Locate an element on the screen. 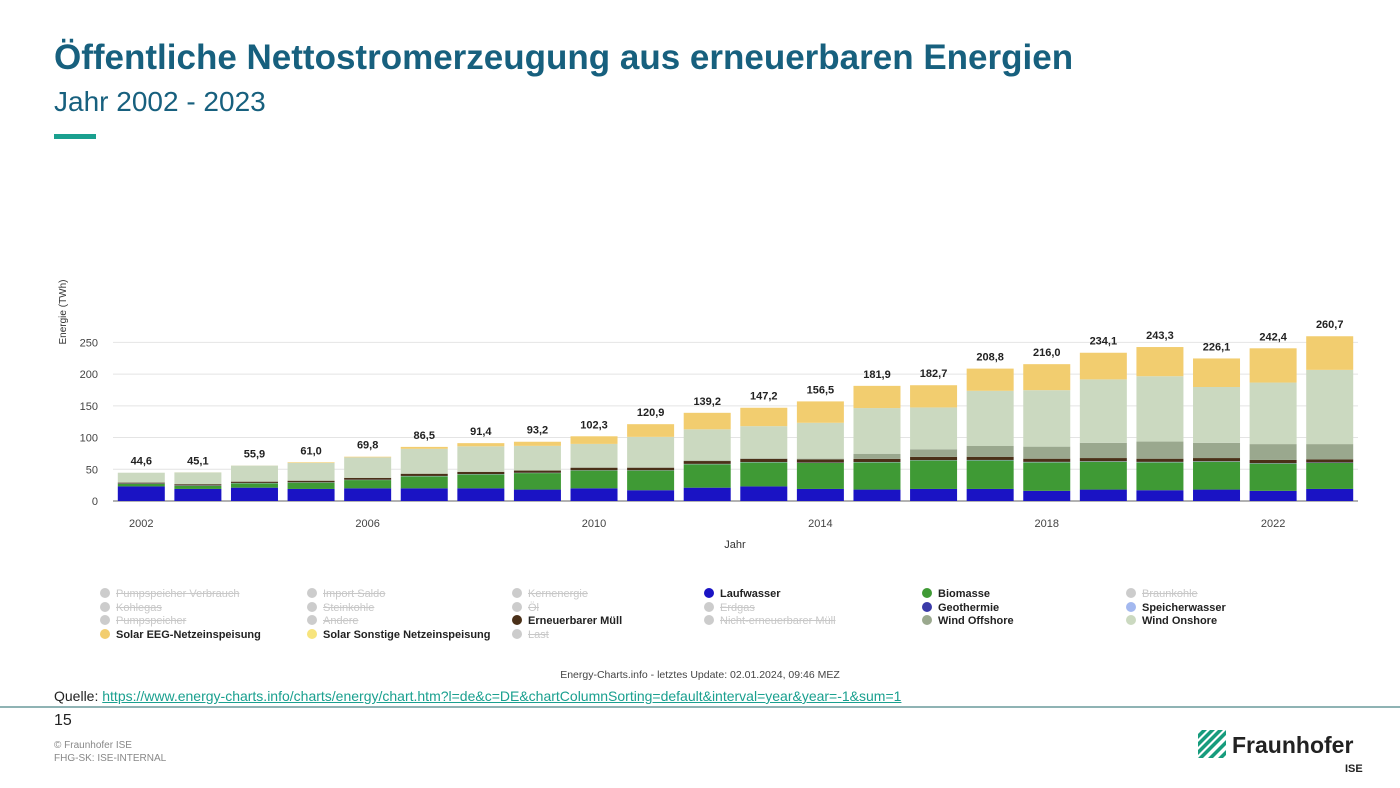  classification-text: FHG-SK: ISE-INTERNAL is located at coordinates (110, 758).